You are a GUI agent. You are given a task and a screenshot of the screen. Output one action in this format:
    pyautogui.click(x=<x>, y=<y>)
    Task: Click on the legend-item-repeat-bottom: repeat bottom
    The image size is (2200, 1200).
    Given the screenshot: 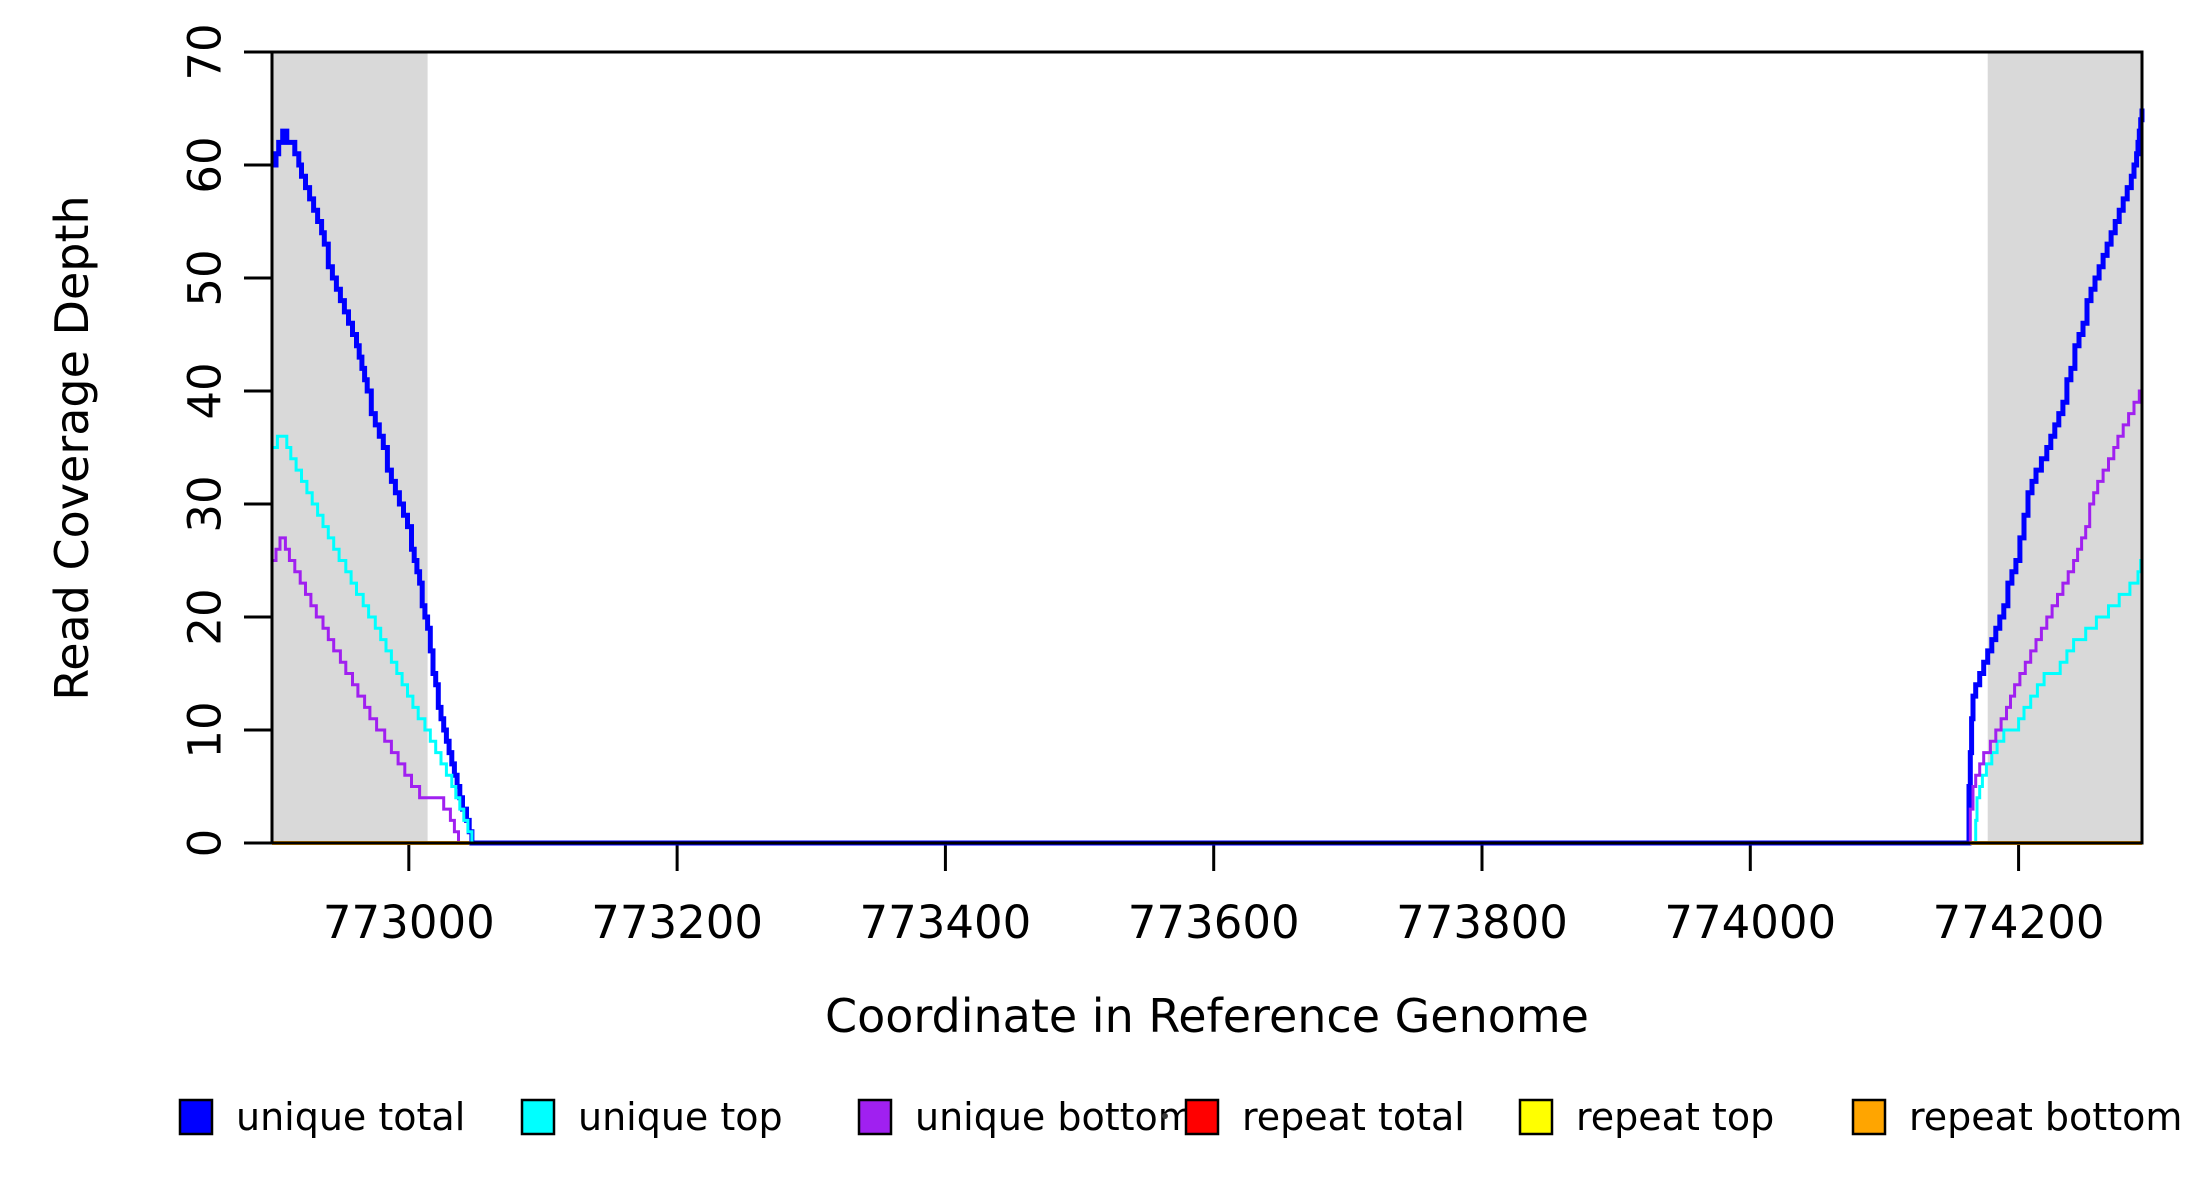 What is the action you would take?
    pyautogui.click(x=2016, y=1117)
    